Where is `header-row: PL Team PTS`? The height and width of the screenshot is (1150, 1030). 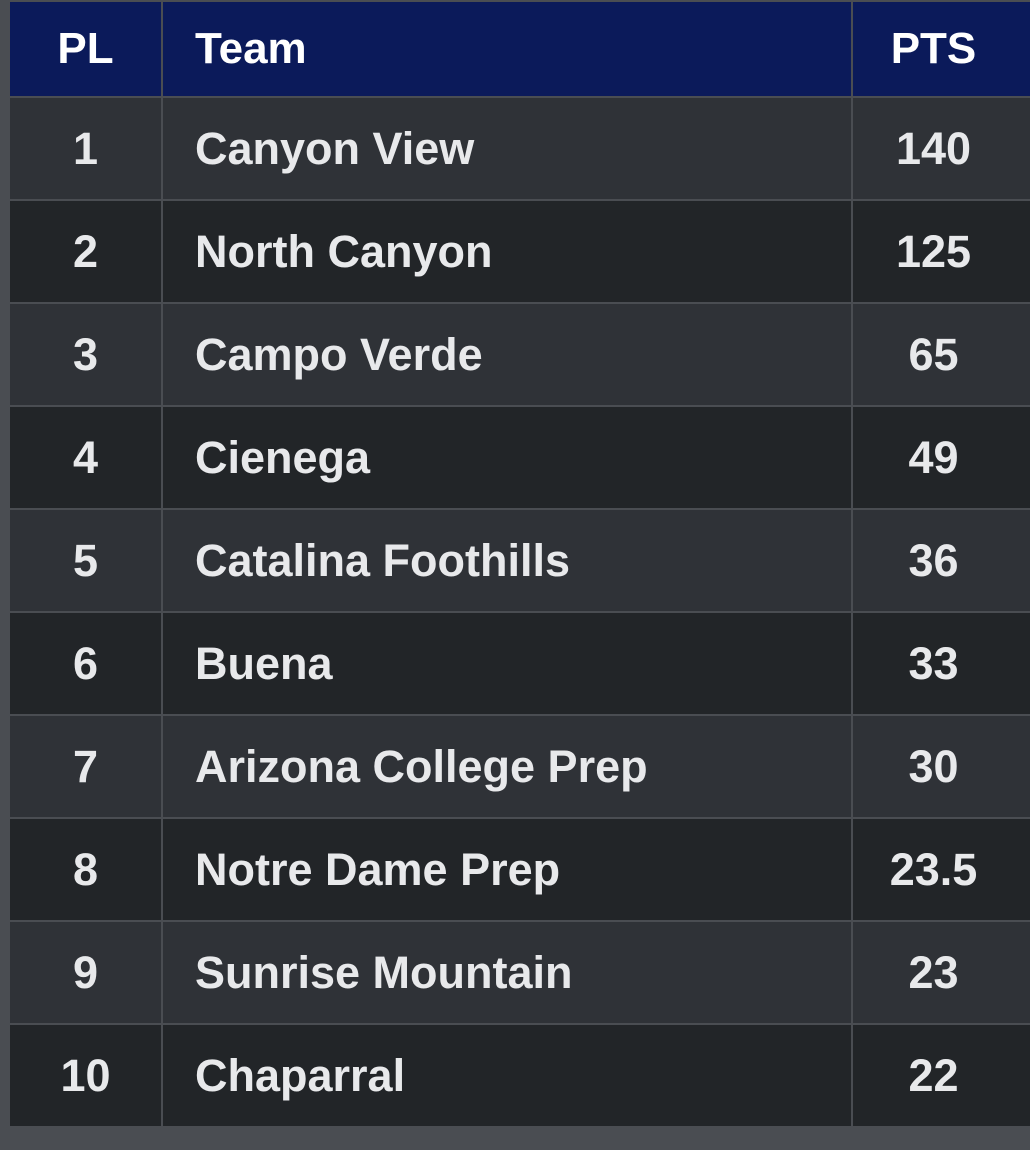
header-row: PL Team PTS is located at coordinates (519, 49).